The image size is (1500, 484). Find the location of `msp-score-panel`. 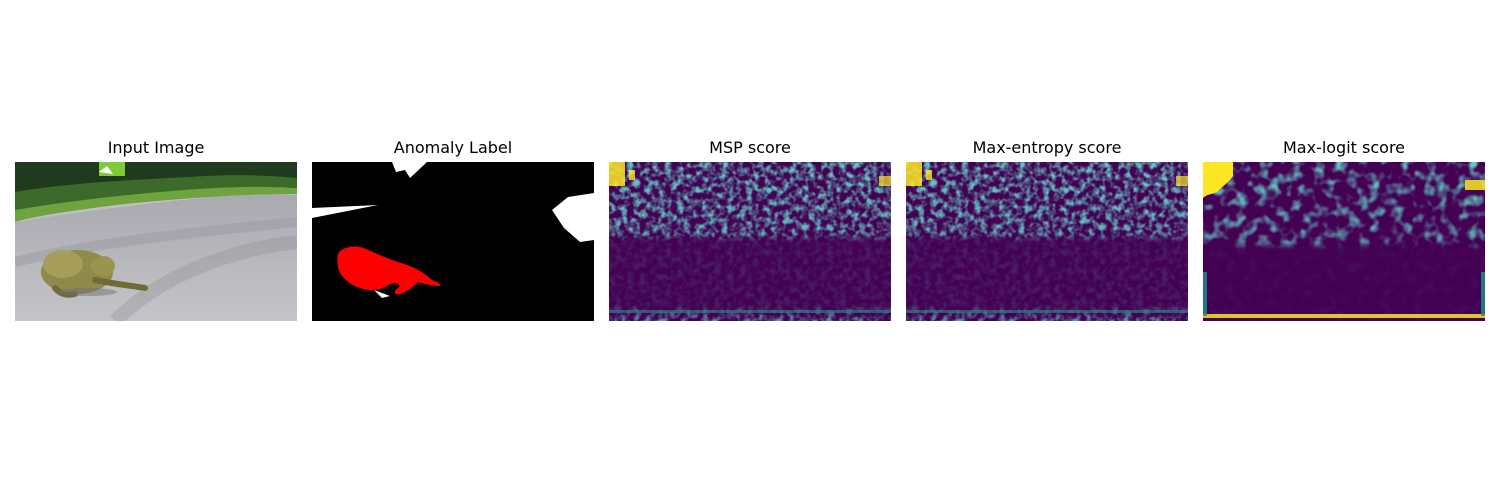

msp-score-panel is located at coordinates (750, 241).